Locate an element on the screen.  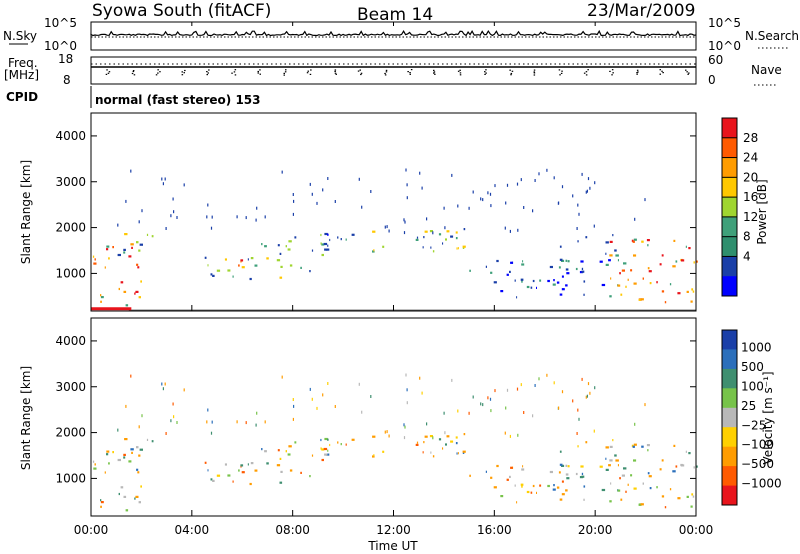
ytick-label: 4000 is located at coordinates (70, 341).